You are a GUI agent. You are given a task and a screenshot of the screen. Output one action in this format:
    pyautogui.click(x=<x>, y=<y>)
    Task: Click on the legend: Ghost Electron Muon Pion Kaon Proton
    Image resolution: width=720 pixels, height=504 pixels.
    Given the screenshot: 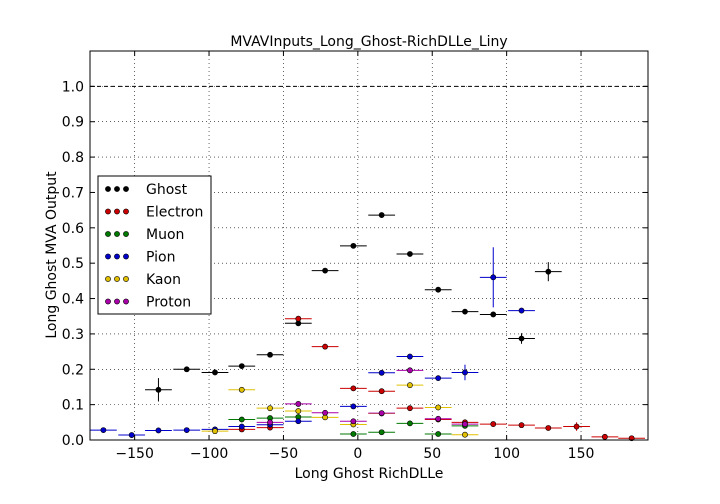 What is the action you would take?
    pyautogui.click(x=154, y=245)
    